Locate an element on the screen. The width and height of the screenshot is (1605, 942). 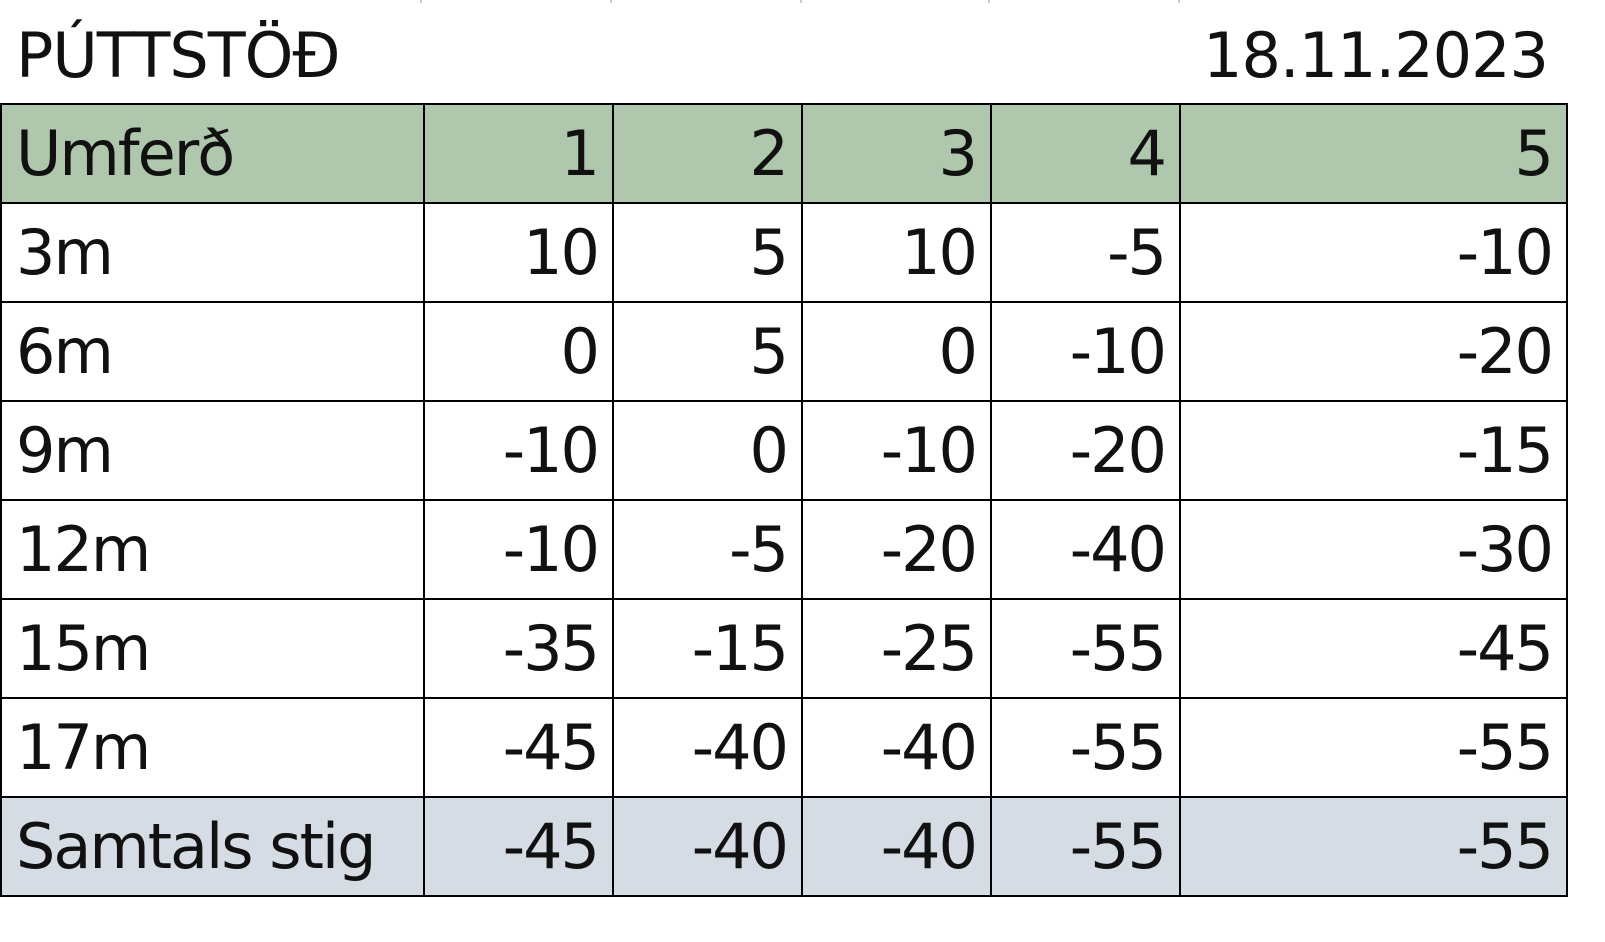
table-row: 3m 10 5 10 -5 -10 is located at coordinates (784, 252).